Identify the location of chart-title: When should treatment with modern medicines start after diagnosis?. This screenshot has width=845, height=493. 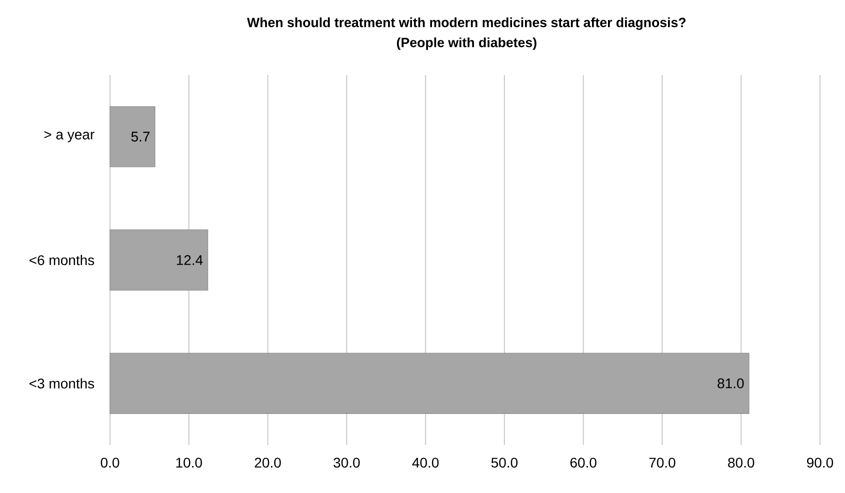
(466, 23).